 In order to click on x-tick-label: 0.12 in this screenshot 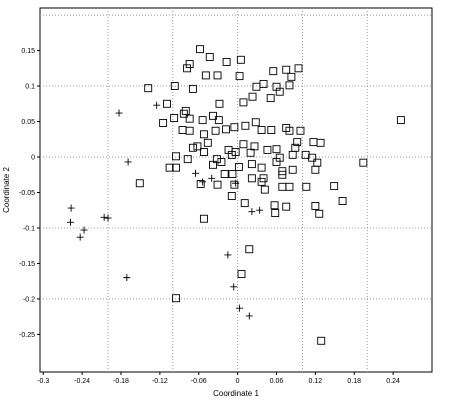, I will do `click(316, 381)`.